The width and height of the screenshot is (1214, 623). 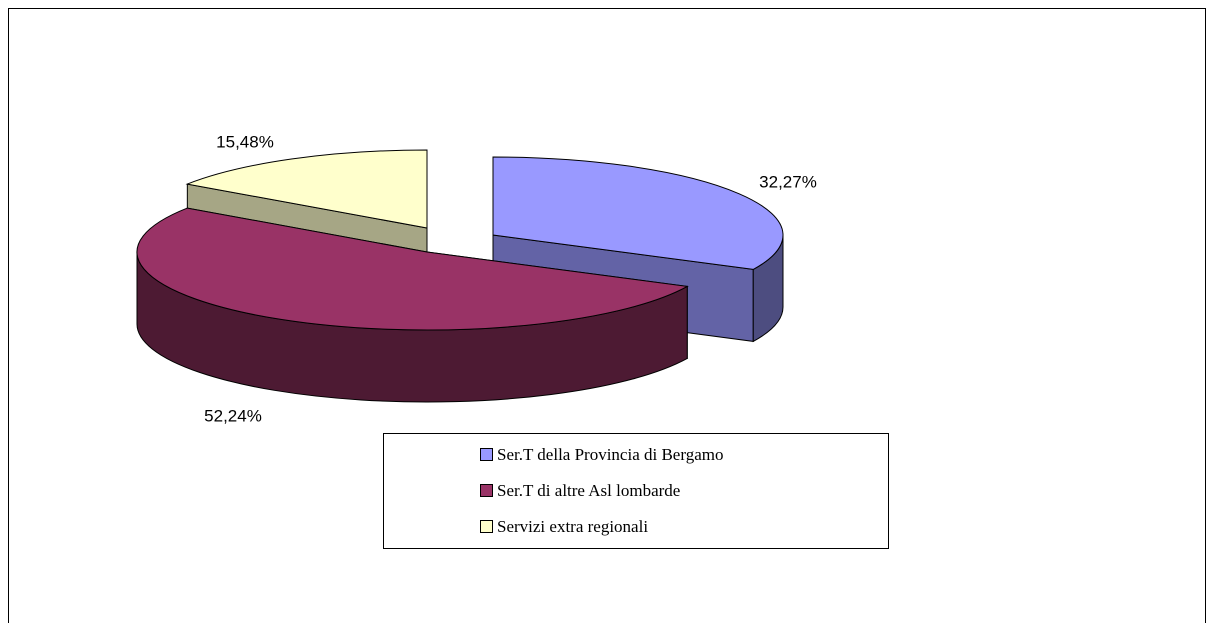 I want to click on slice, so click(x=412, y=305).